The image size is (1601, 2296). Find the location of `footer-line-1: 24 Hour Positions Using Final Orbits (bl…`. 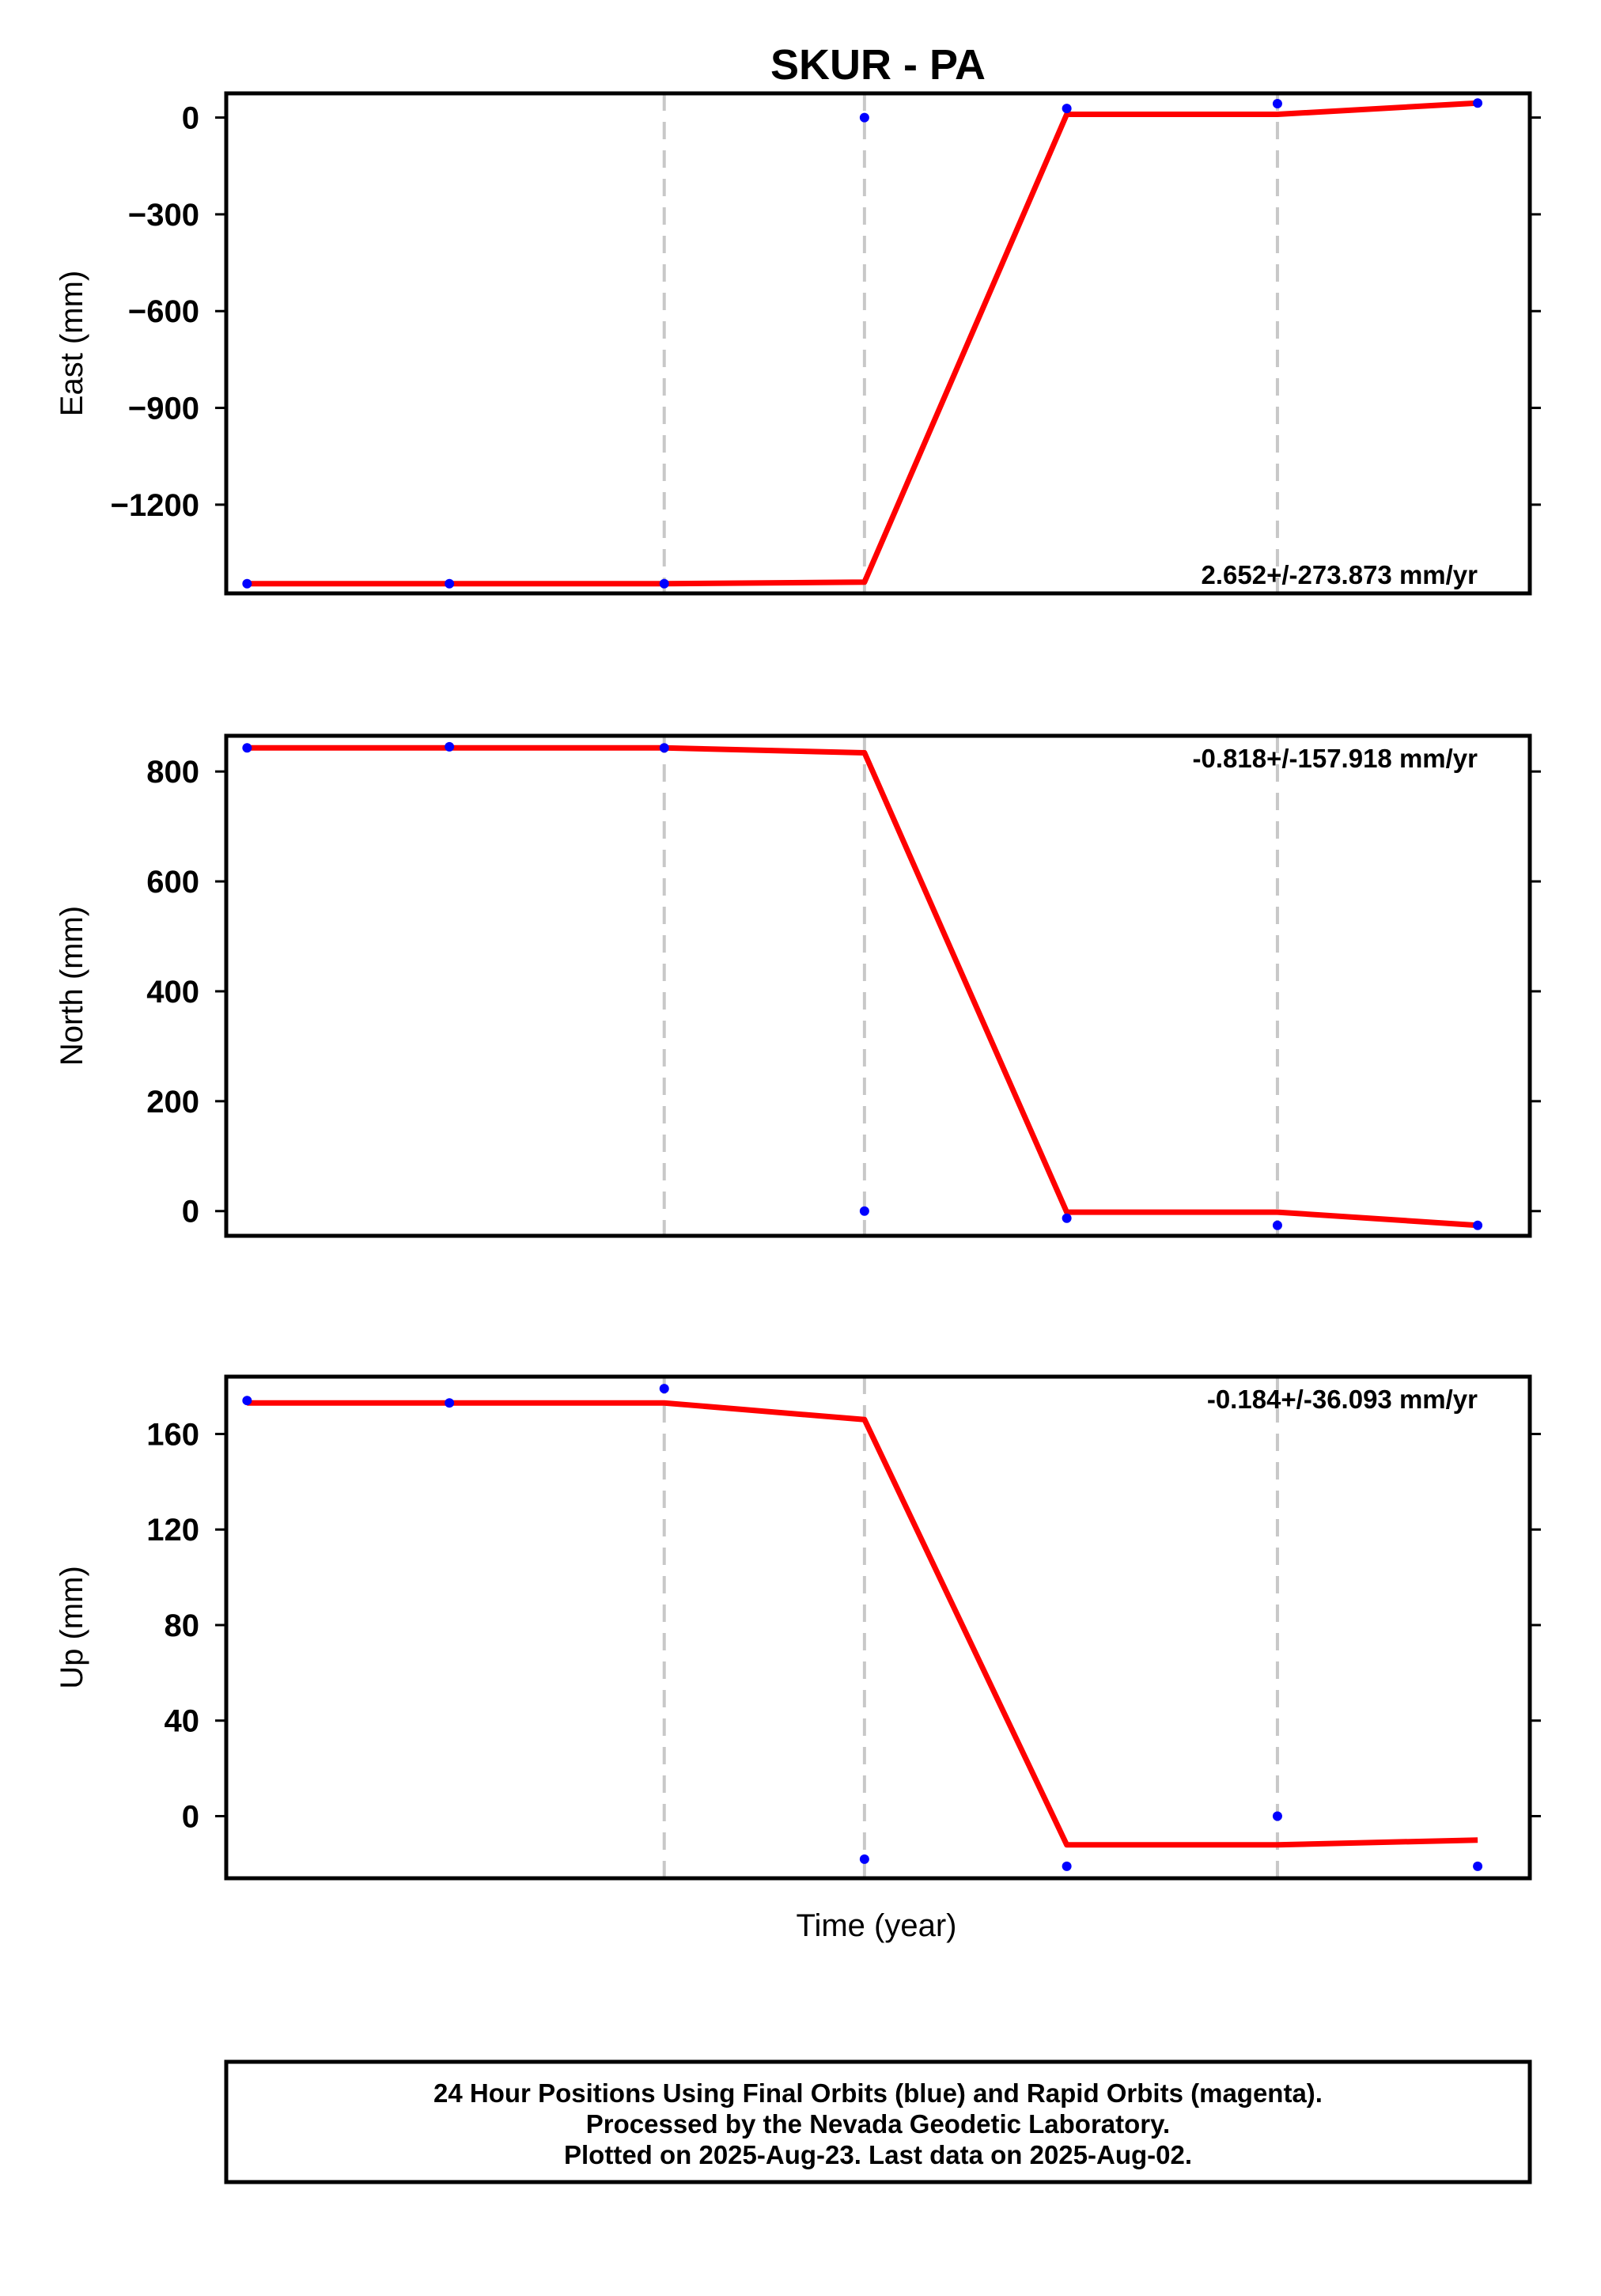

footer-line-1: 24 Hour Positions Using Final Orbits (bl… is located at coordinates (878, 2093).